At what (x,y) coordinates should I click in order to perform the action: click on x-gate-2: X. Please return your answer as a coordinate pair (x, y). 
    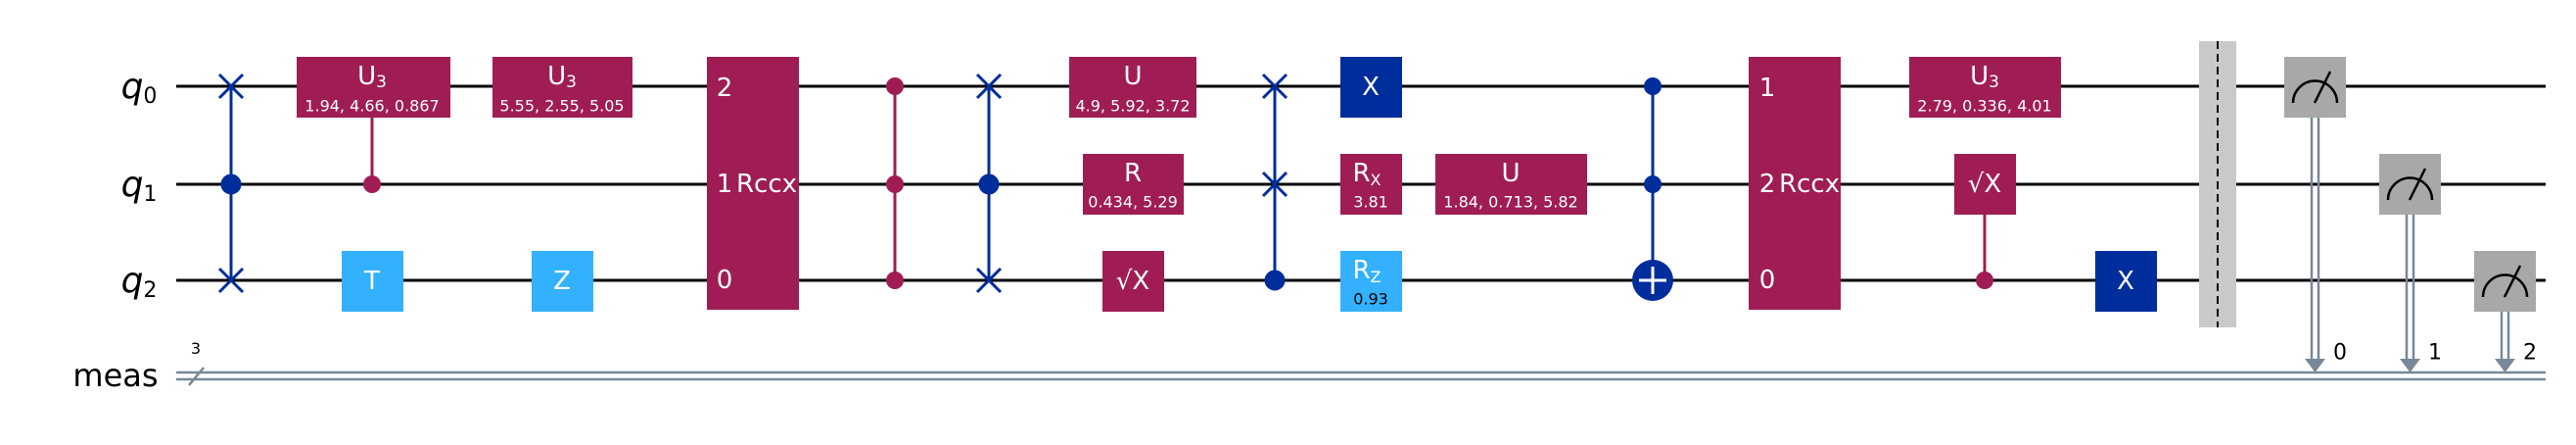
    Looking at the image, I should click on (2126, 281).